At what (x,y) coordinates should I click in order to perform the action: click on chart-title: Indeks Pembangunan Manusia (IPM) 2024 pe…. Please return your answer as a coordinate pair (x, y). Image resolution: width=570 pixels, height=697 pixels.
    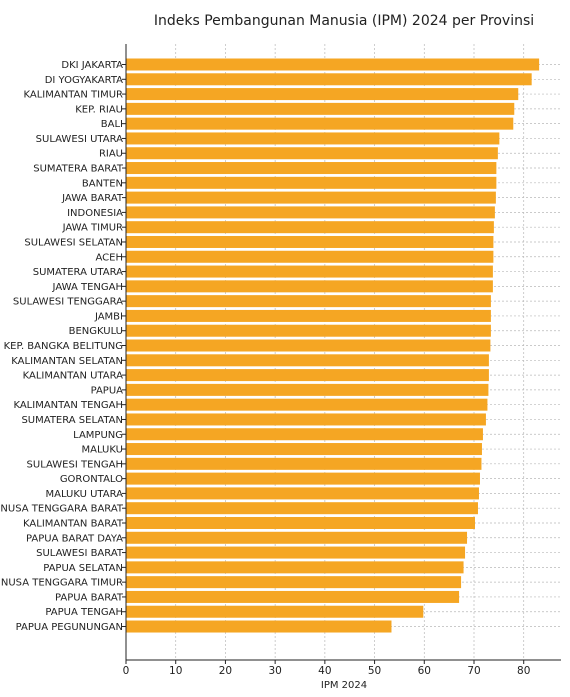
    Looking at the image, I should click on (344, 21).